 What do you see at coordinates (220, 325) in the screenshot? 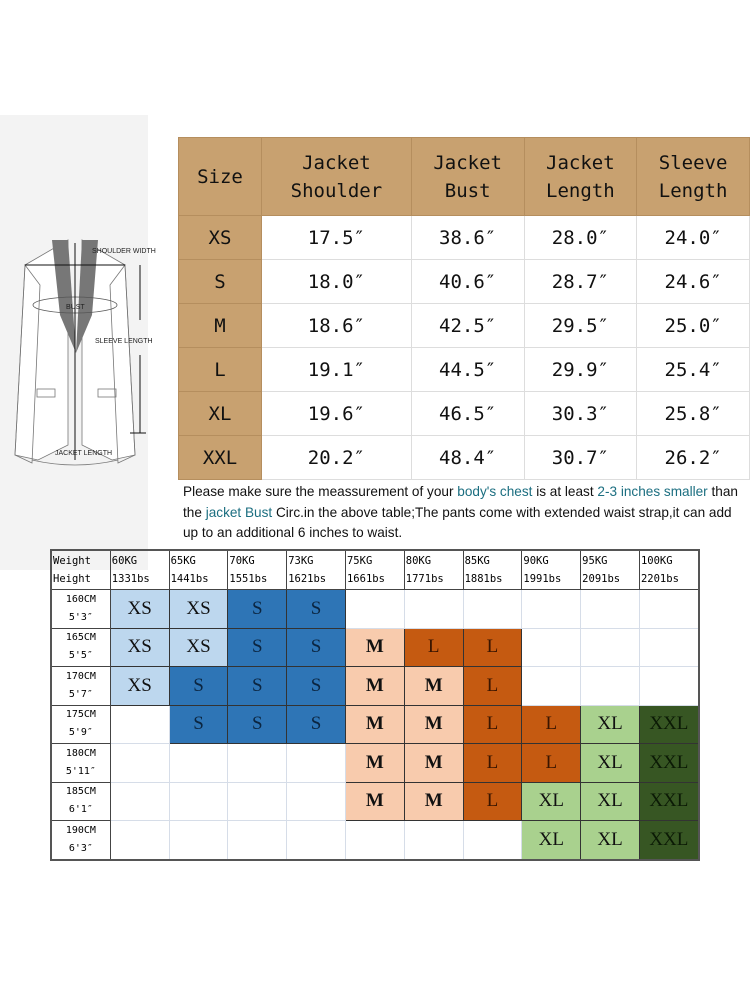
I see `size-cell: M` at bounding box center [220, 325].